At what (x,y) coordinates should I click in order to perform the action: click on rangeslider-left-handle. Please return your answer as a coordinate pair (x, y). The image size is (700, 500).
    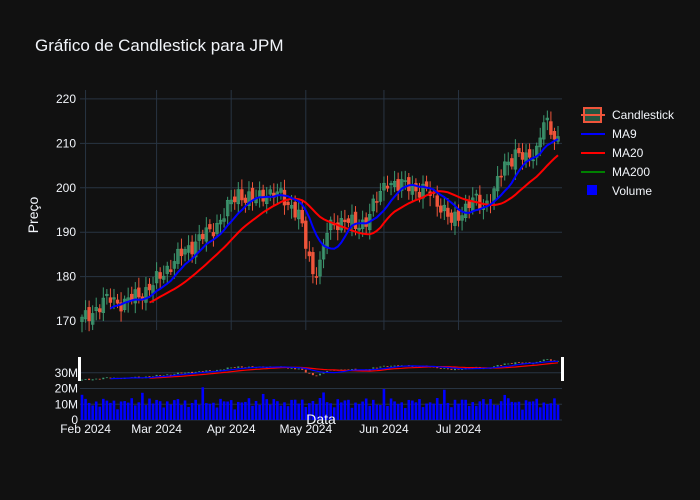
    Looking at the image, I should click on (79, 369).